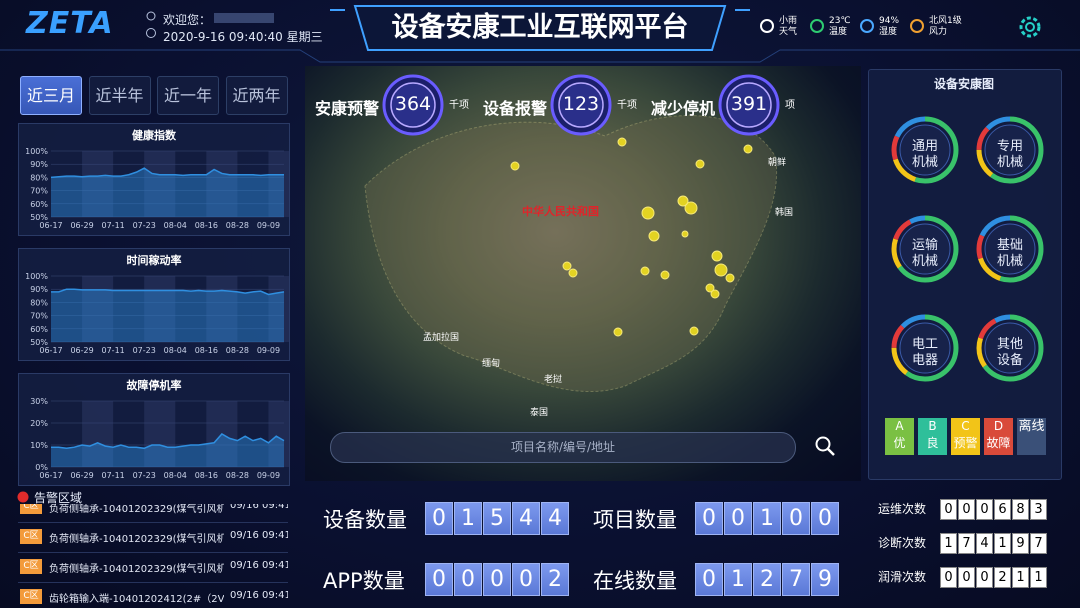 Image resolution: width=1080 pixels, height=608 pixels. What do you see at coordinates (39, 177) in the screenshot?
I see `y-tick-label: 80%` at bounding box center [39, 177].